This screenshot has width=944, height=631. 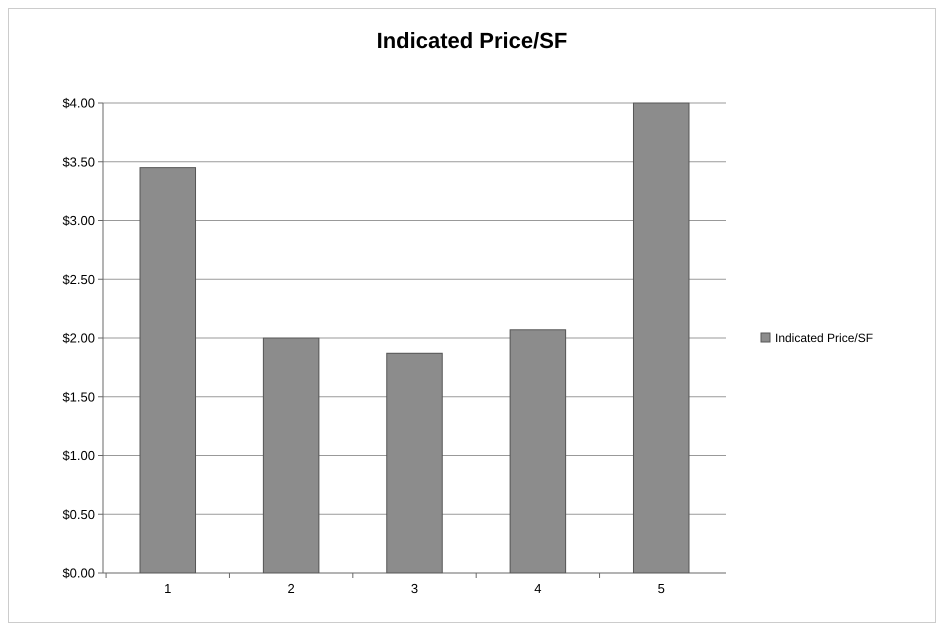 What do you see at coordinates (168, 588) in the screenshot?
I see `x-tick-label: 1` at bounding box center [168, 588].